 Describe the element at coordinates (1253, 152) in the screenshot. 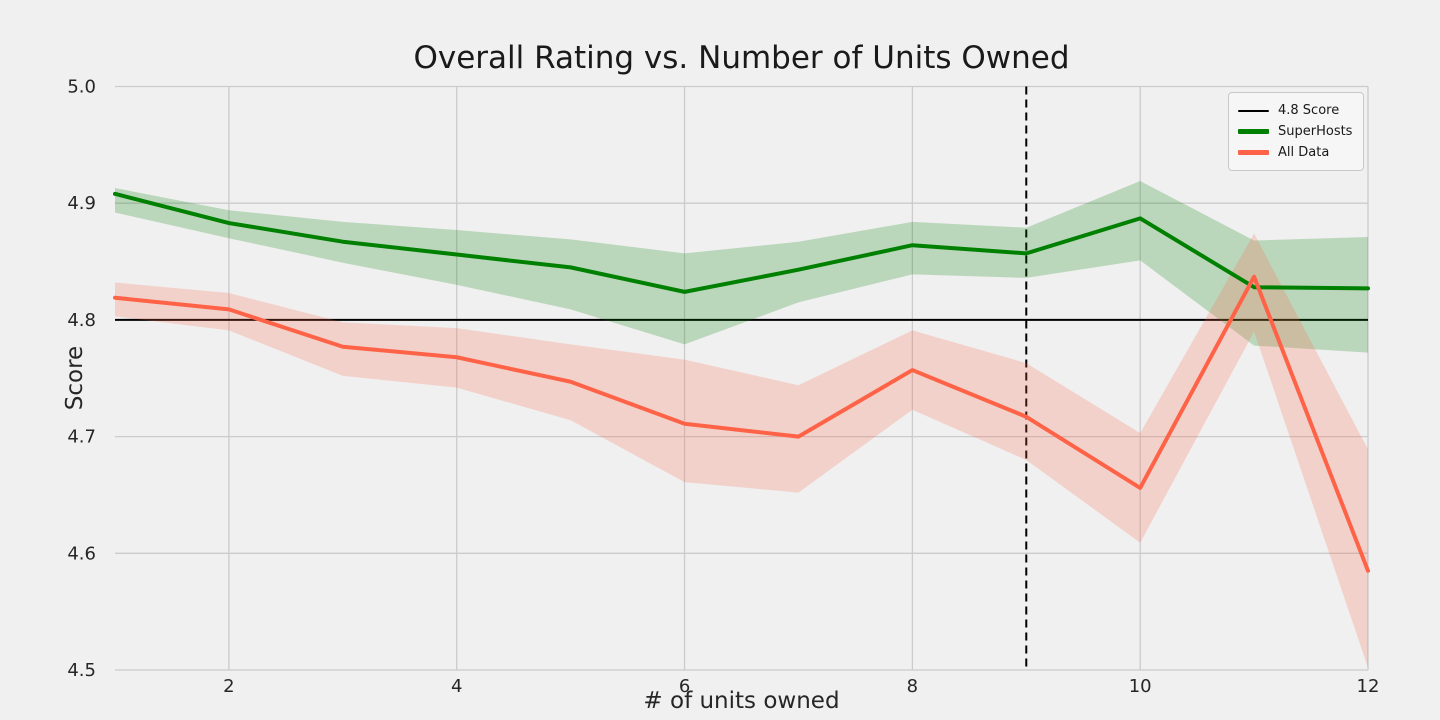

I see `legend-swatch-all-data` at that location.